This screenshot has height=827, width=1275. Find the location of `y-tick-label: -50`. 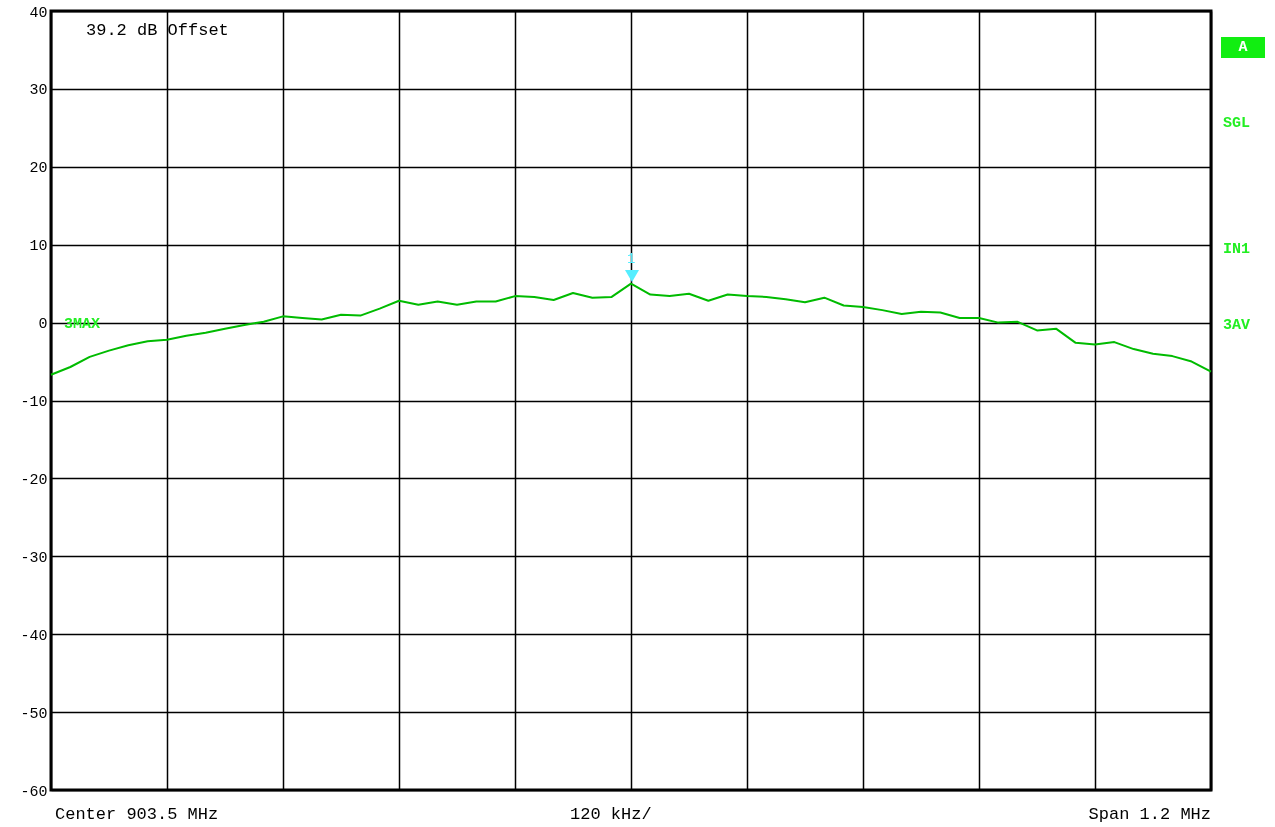

y-tick-label: -50 is located at coordinates (34, 714).